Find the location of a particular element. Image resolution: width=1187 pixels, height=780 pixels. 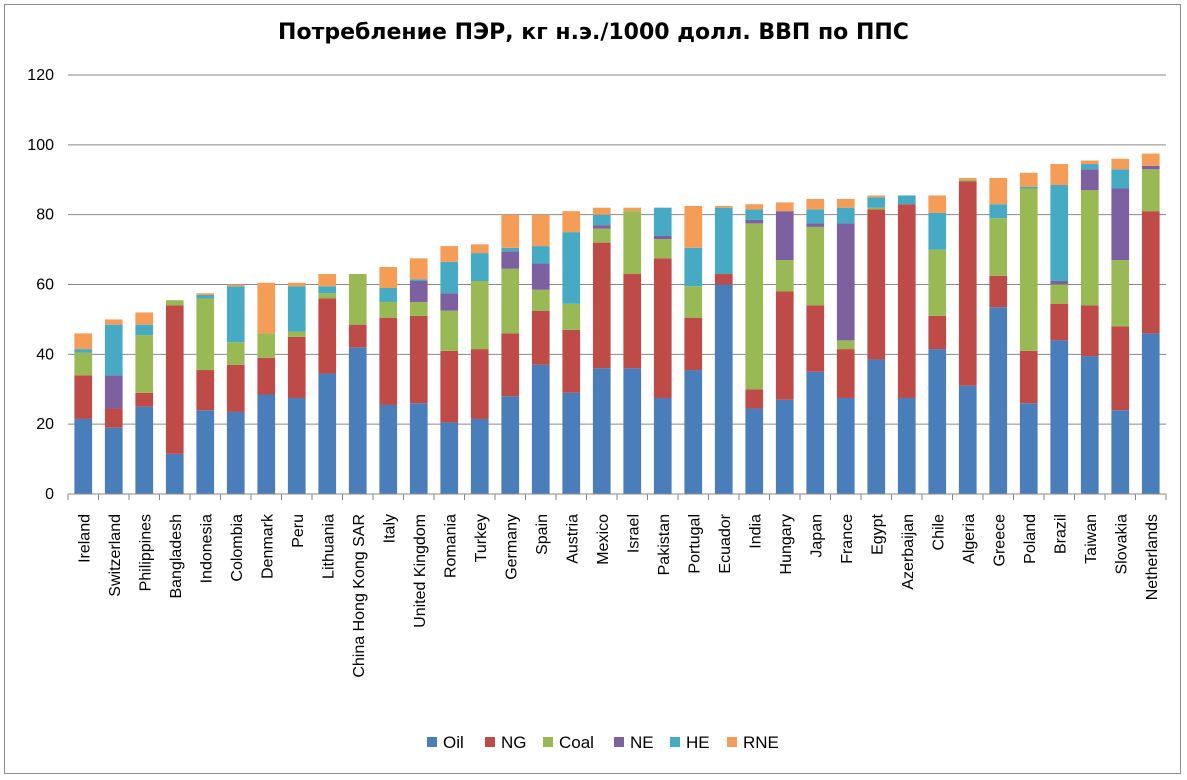

x-tick-label: Romania is located at coordinates (450, 546).